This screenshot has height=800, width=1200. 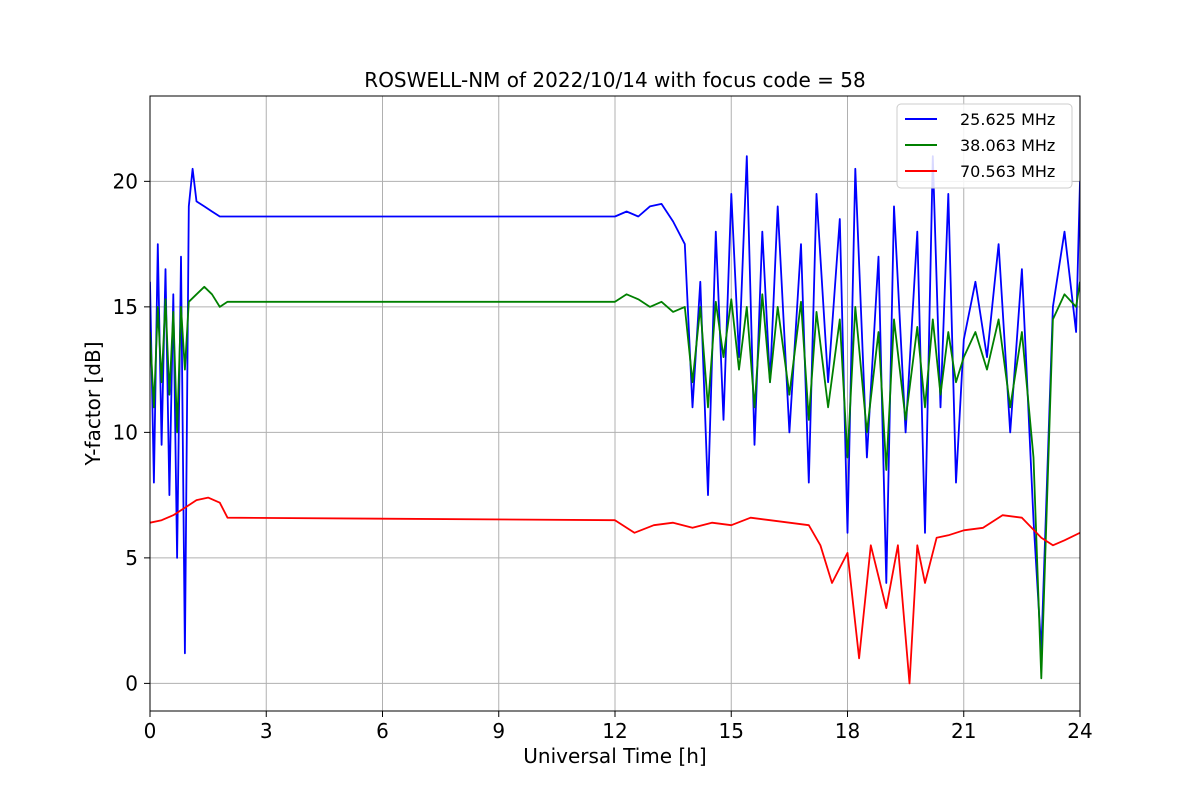 What do you see at coordinates (1007, 119) in the screenshot?
I see `legend-label-1: 25.625 MHz` at bounding box center [1007, 119].